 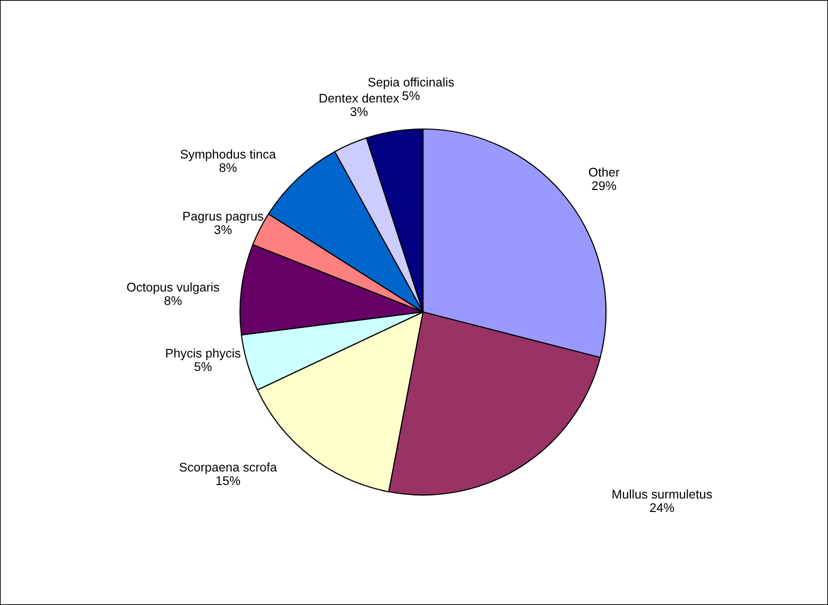 What do you see at coordinates (604, 185) in the screenshot?
I see `data-label: 29%` at bounding box center [604, 185].